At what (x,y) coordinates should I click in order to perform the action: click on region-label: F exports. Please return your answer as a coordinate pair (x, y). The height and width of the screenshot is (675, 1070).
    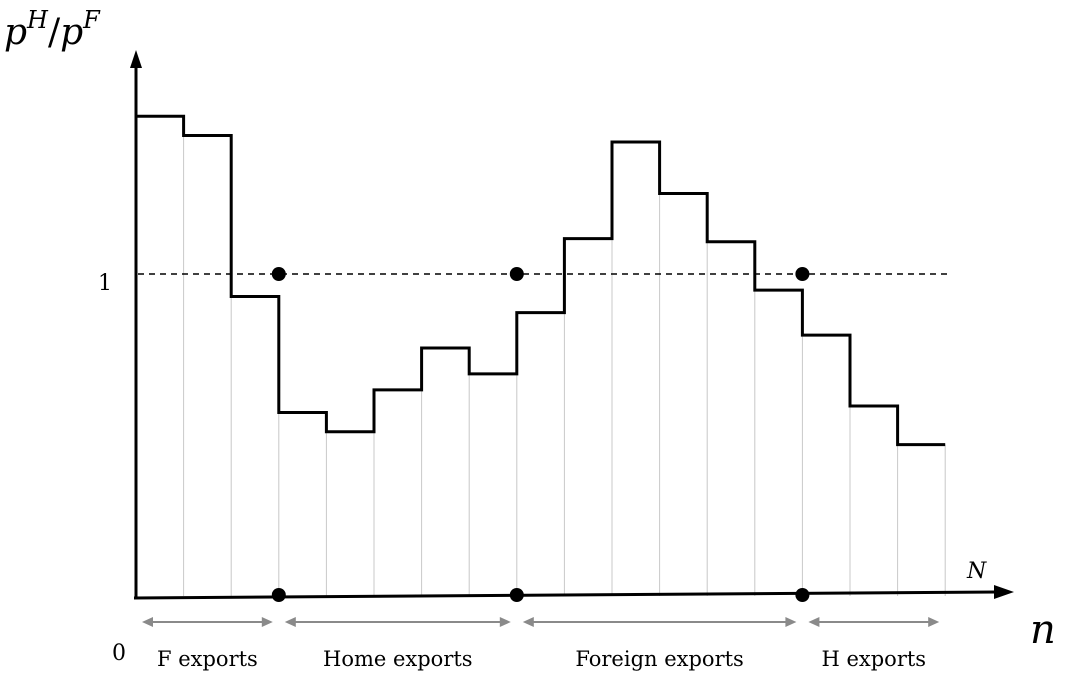
    Looking at the image, I should click on (207, 659).